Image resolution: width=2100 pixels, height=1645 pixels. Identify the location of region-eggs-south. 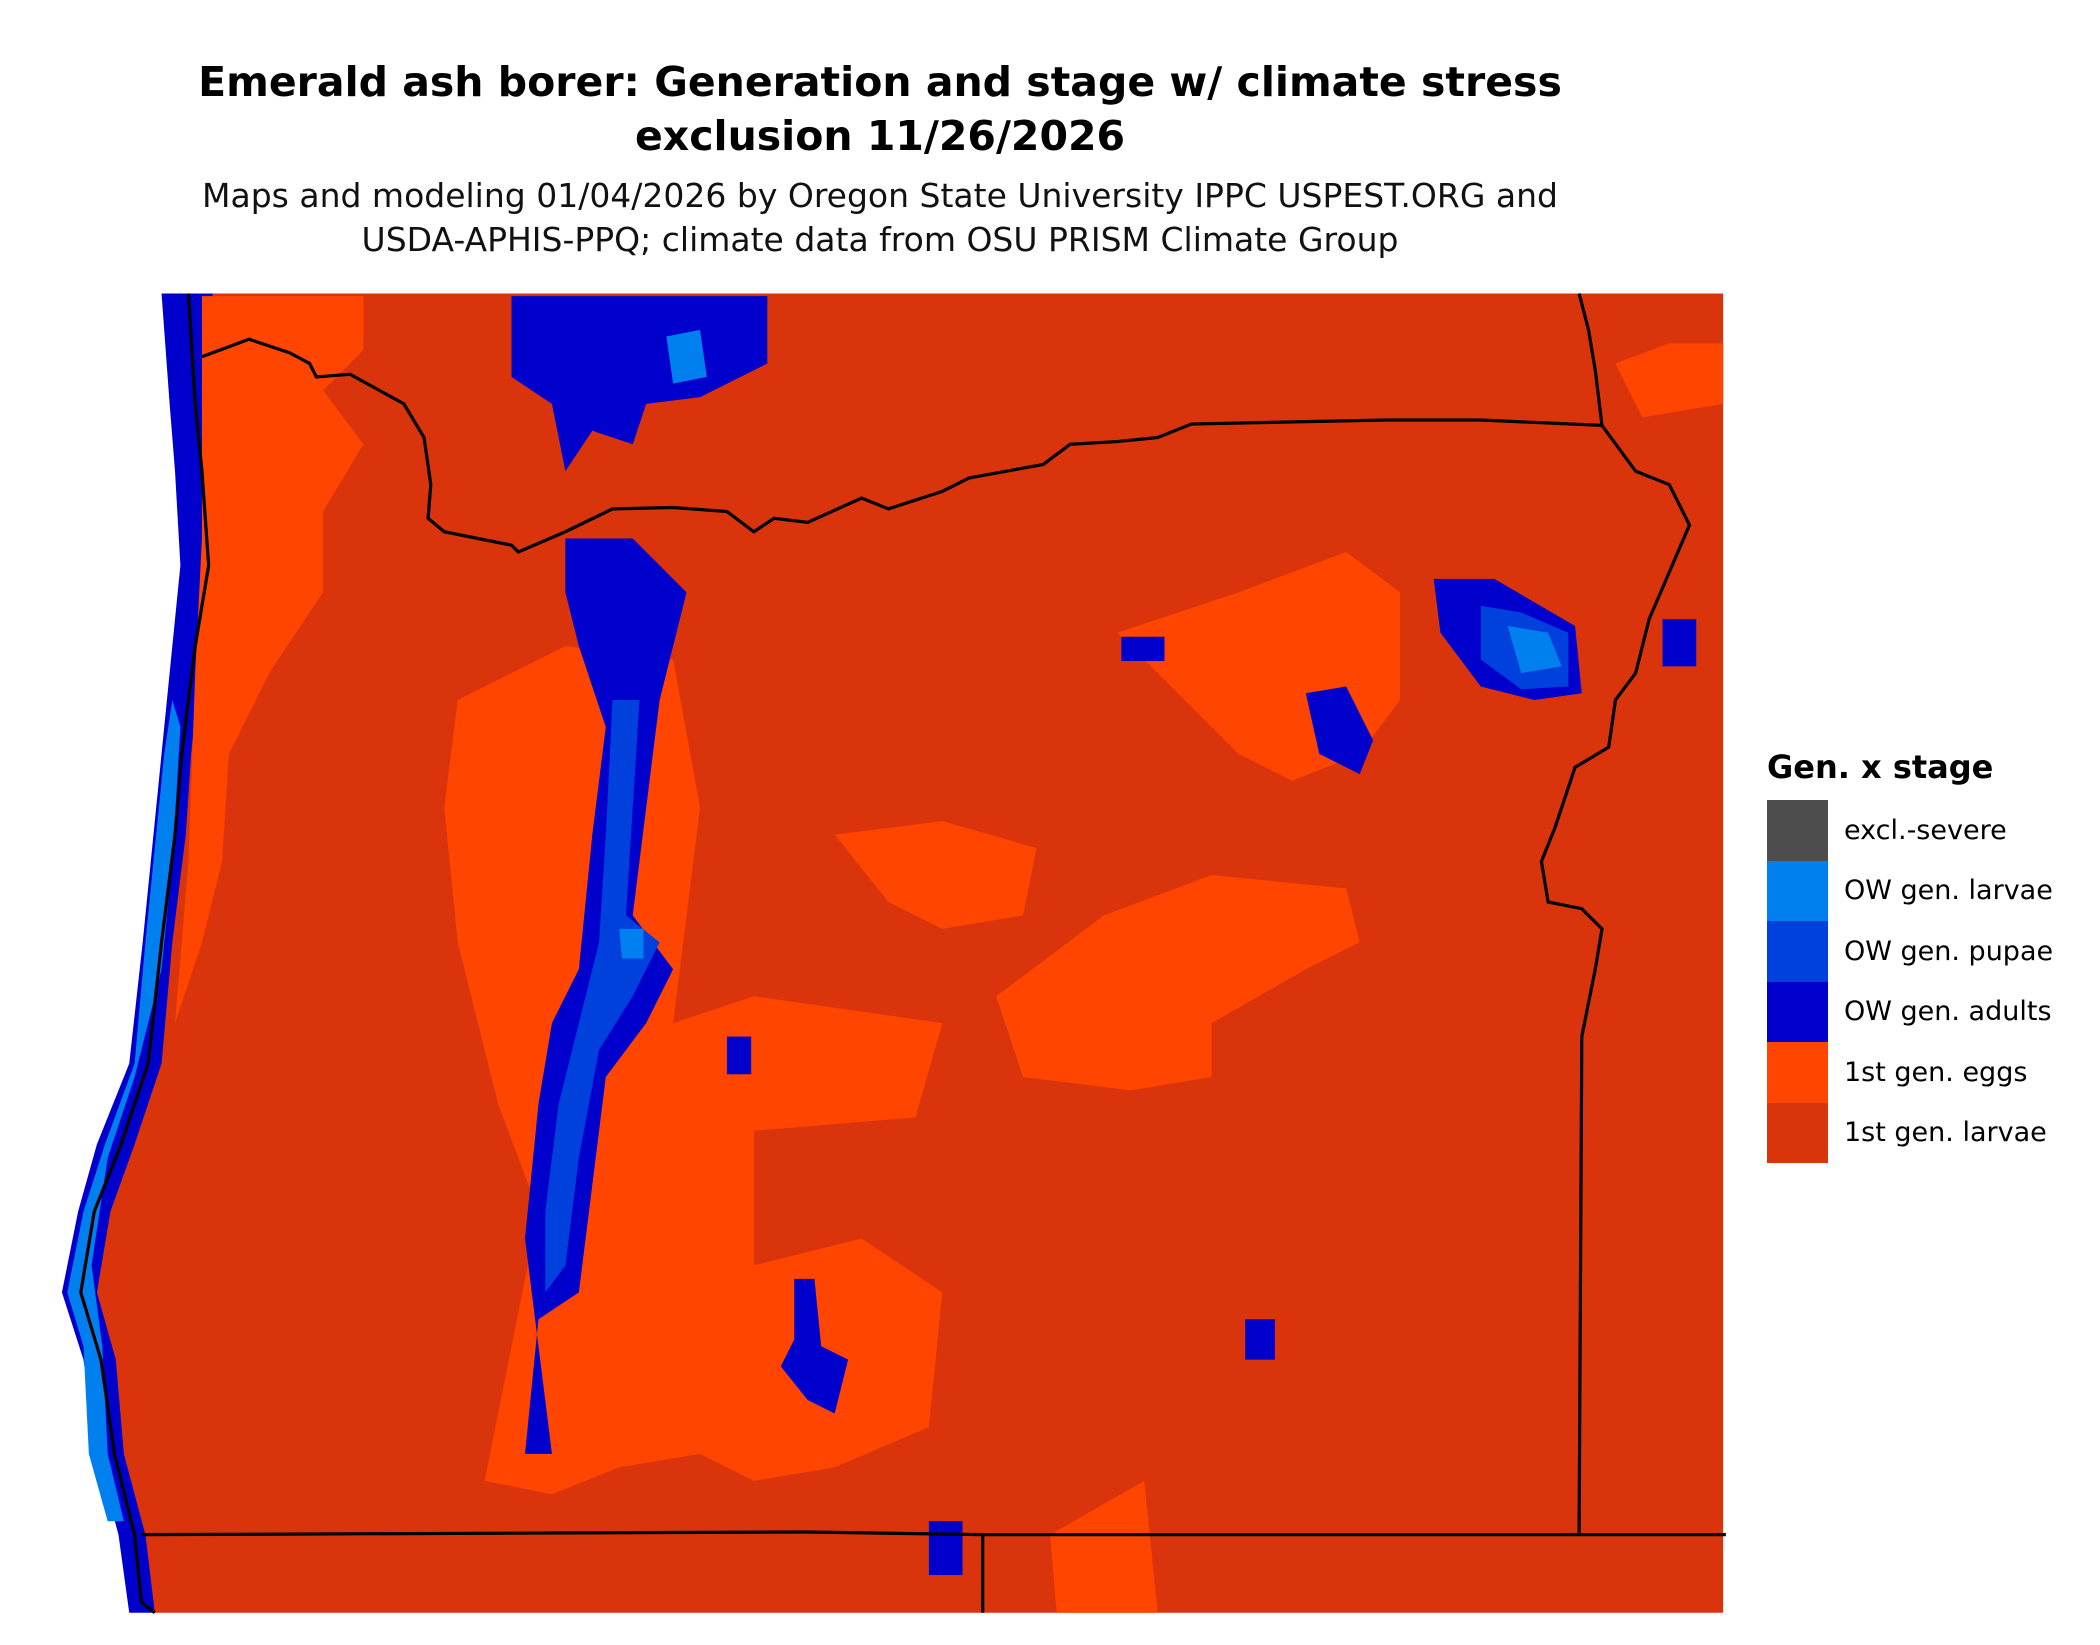
(1104, 1546).